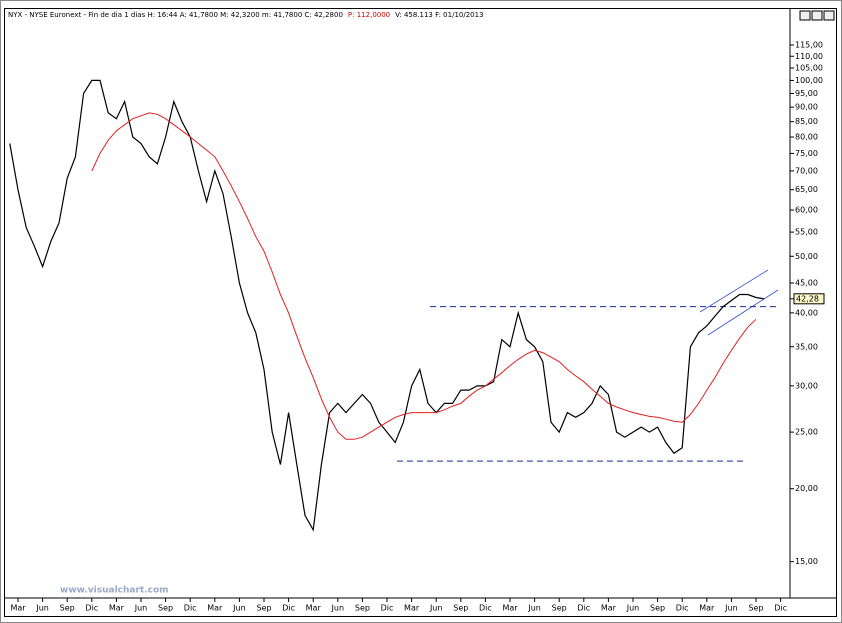 This screenshot has height=623, width=842. Describe the element at coordinates (806, 346) in the screenshot. I see `y-tick-label: 35,00` at that location.